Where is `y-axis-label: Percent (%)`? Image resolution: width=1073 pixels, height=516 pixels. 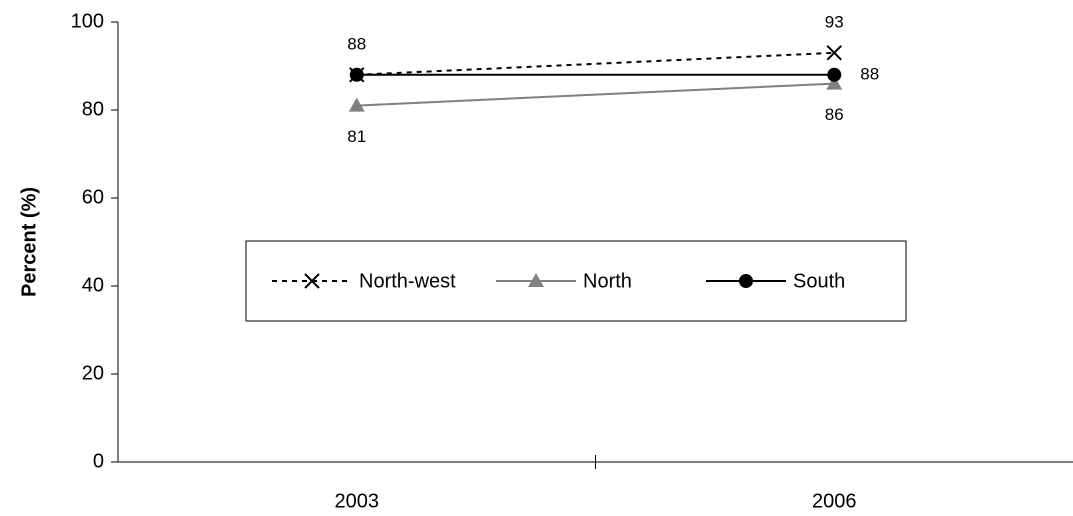 y-axis-label: Percent (%) is located at coordinates (29, 242).